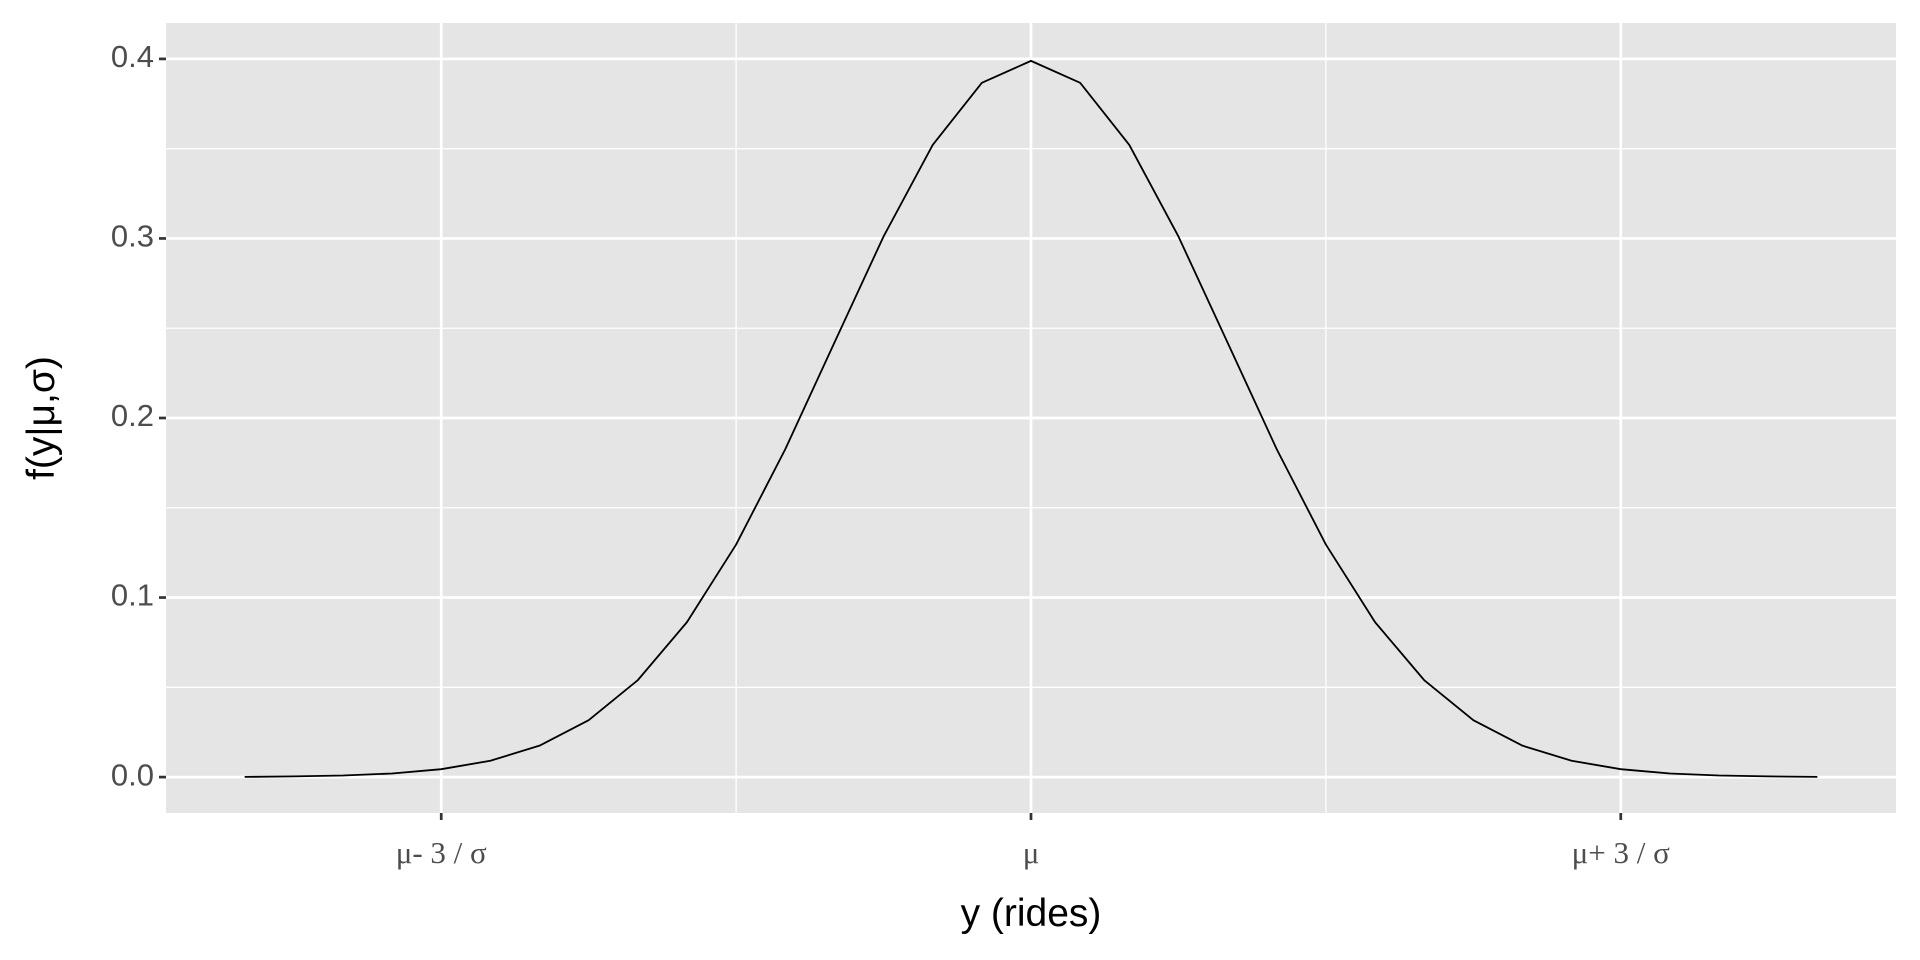 This screenshot has height=960, width=1920. I want to click on y-tick-label: 0.0, so click(132, 774).